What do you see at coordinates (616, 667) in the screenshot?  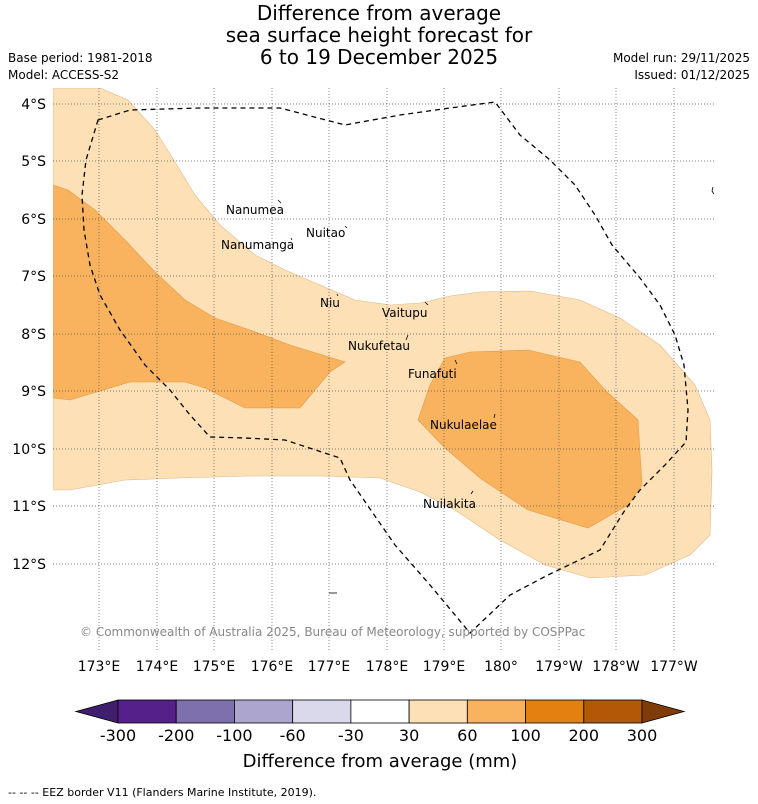 I see `lon-label: 178°W` at bounding box center [616, 667].